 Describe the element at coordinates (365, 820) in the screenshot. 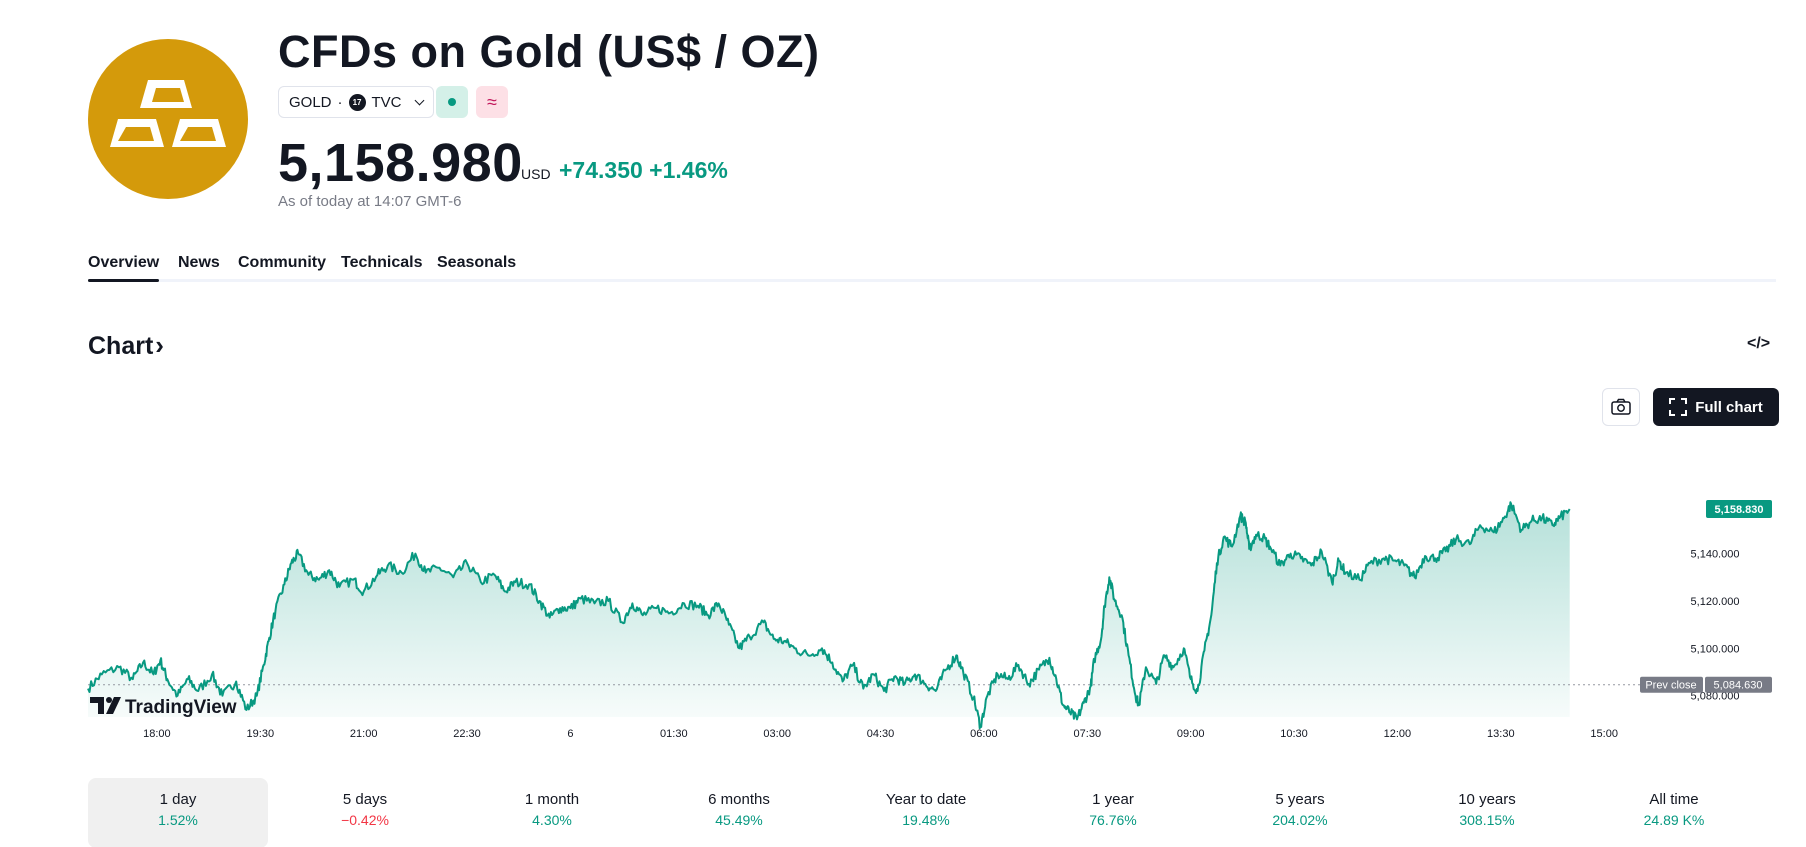

I see `period-change: −0.42%` at that location.